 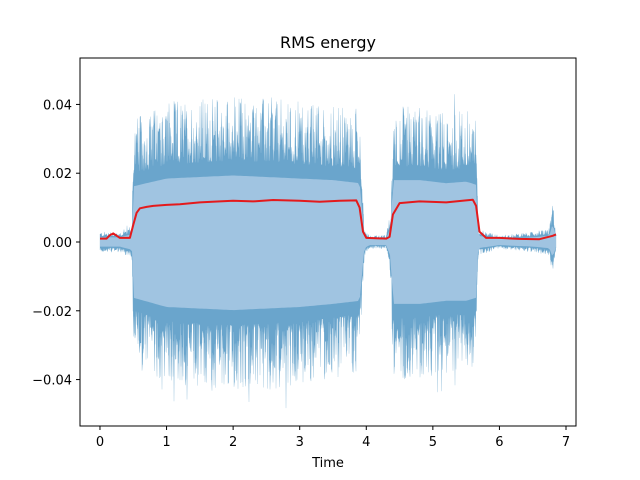 I want to click on x-tick-label-6: 6, so click(x=499, y=442).